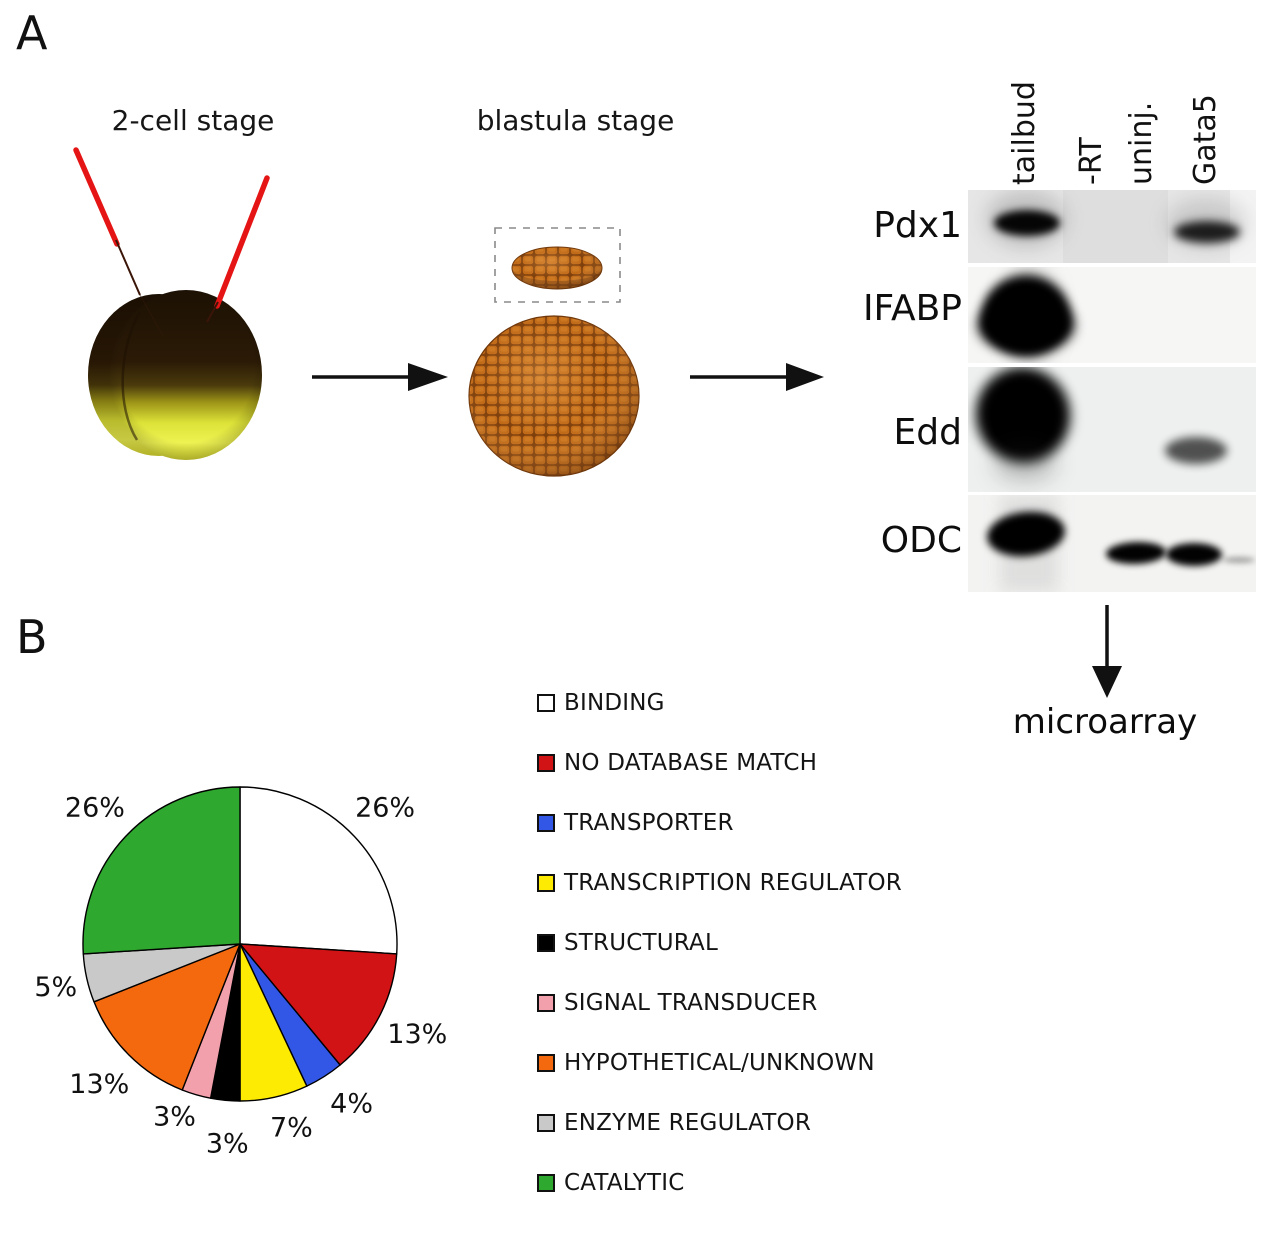  What do you see at coordinates (691, 1003) in the screenshot?
I see `legend-label: SIGNAL TRANSDUCER` at bounding box center [691, 1003].